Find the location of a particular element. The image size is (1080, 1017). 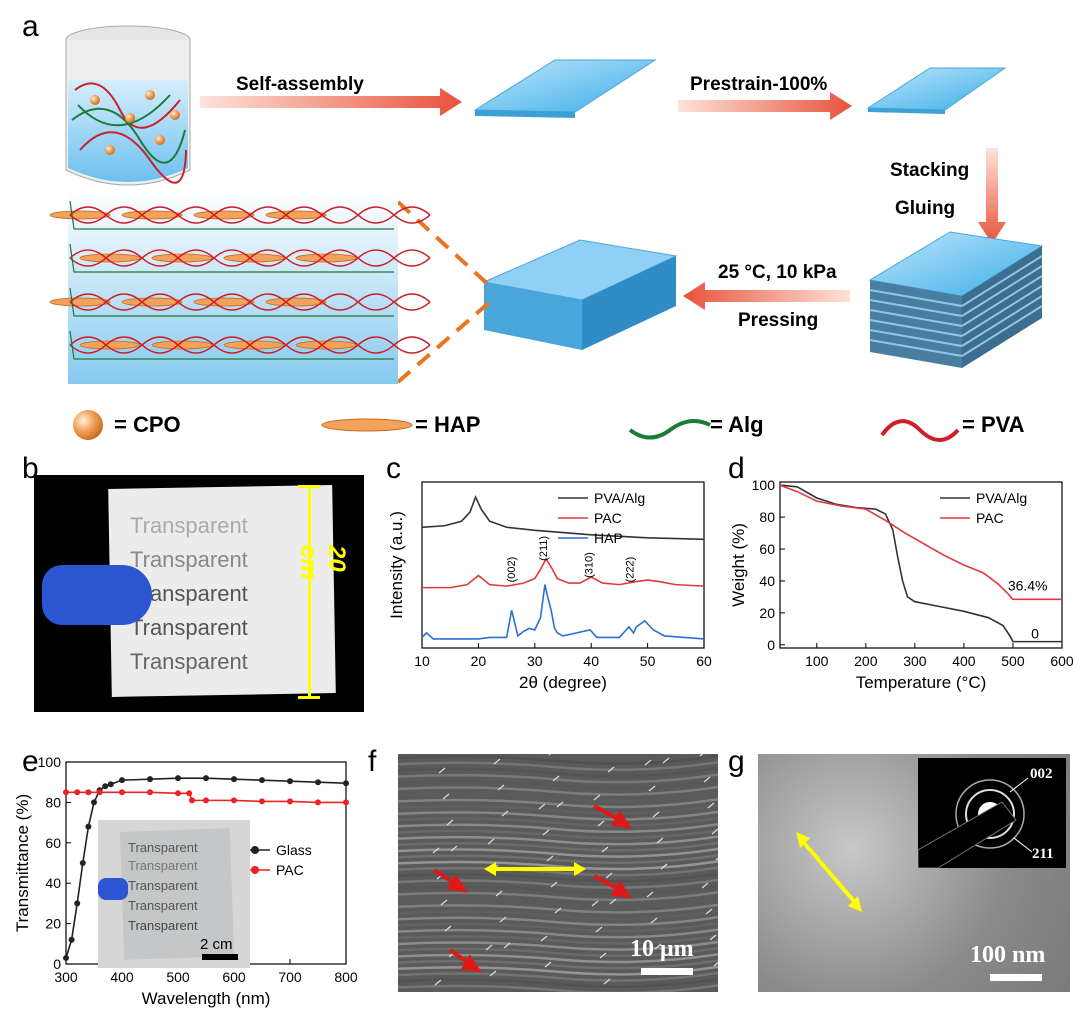

saed-pattern is located at coordinates (975, 823).